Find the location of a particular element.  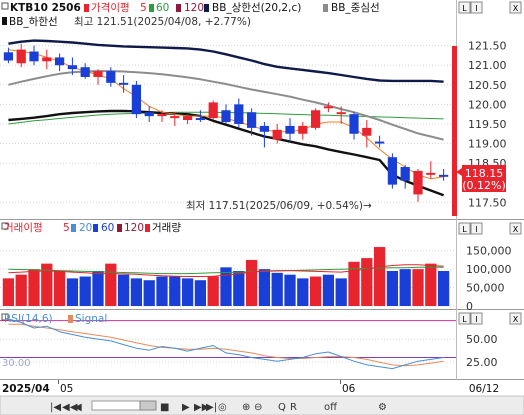

rsi-line is located at coordinates (226, 344).